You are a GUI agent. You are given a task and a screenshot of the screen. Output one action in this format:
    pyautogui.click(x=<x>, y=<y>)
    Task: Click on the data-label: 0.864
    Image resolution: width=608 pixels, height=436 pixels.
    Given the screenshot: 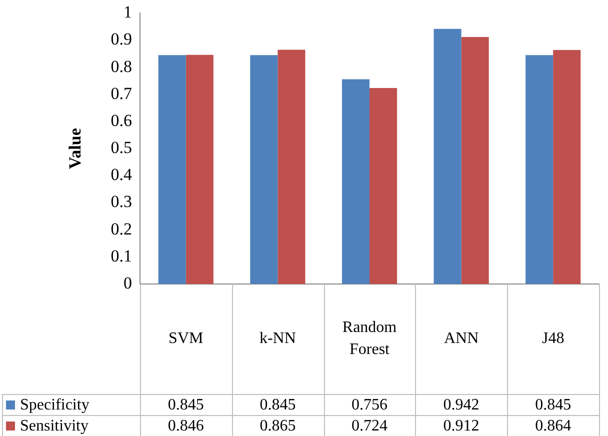 What is the action you would take?
    pyautogui.click(x=553, y=426)
    